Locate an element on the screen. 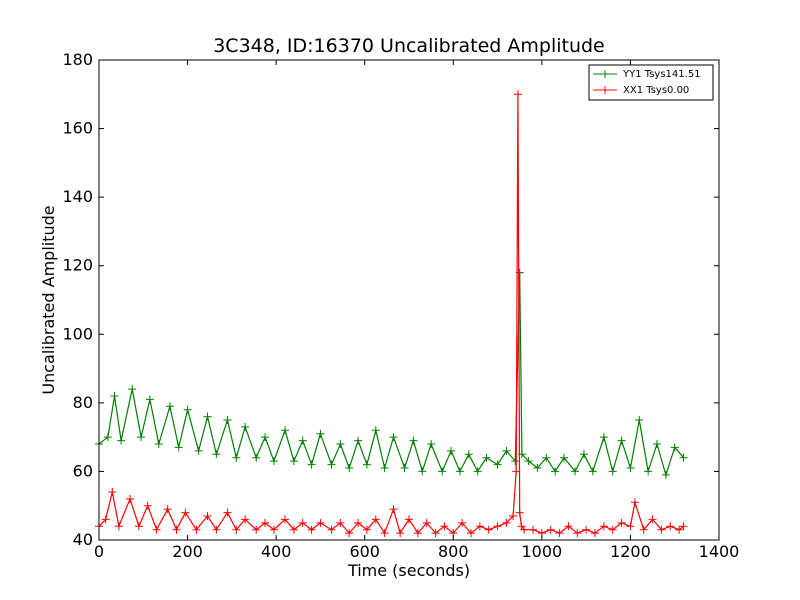  y-tick-label: 140 is located at coordinates (77, 196).